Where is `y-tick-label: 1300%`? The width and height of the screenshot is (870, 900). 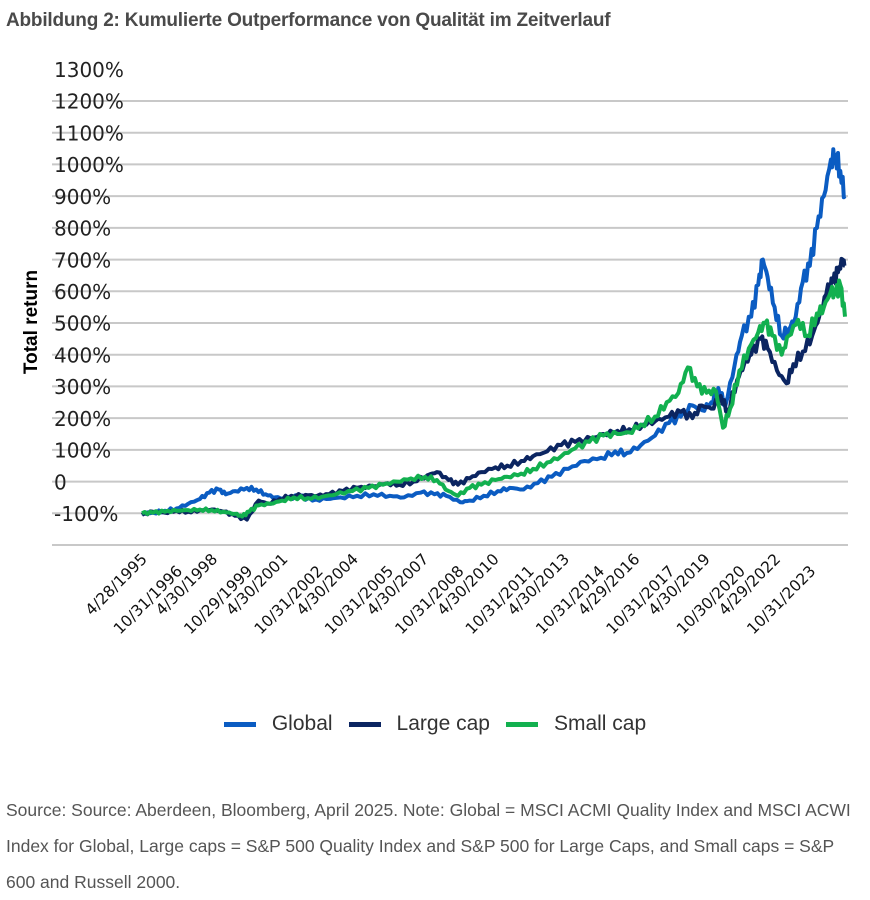 y-tick-label: 1300% is located at coordinates (89, 70).